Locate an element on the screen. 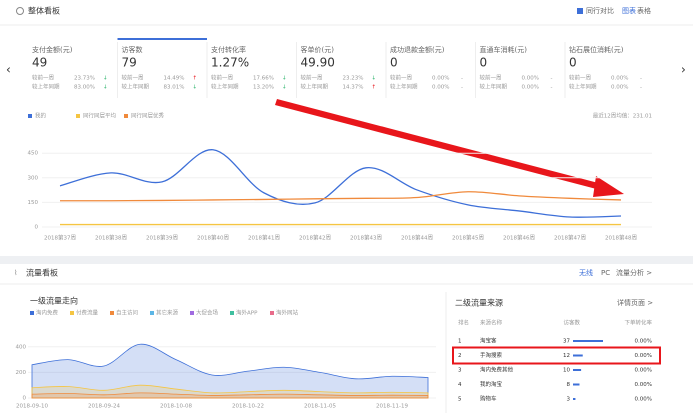 Image resolution: width=693 pixels, height=413 pixels. x-tick-label: 2018-09-10 is located at coordinates (32, 407).